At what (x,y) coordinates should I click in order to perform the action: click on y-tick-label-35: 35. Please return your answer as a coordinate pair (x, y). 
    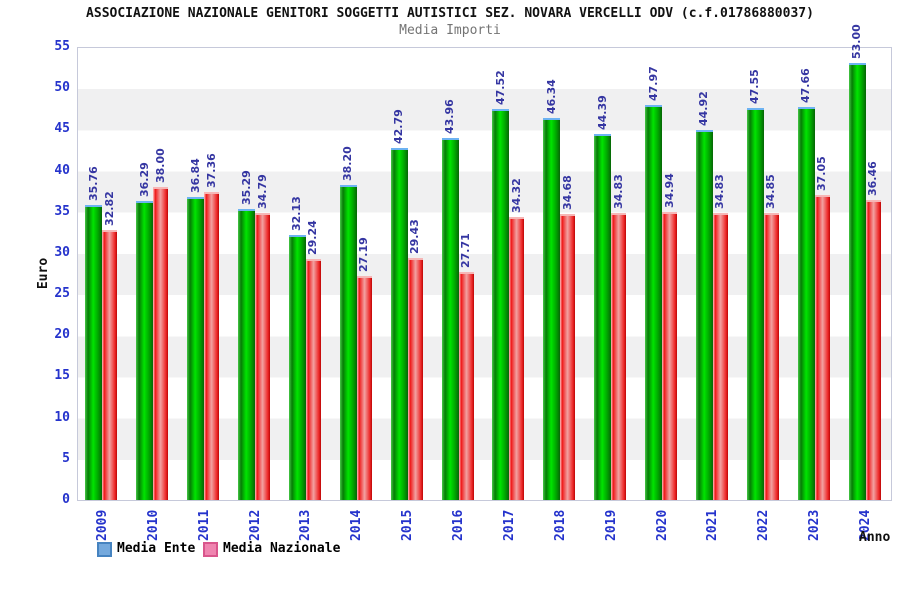
    Looking at the image, I should click on (62, 211).